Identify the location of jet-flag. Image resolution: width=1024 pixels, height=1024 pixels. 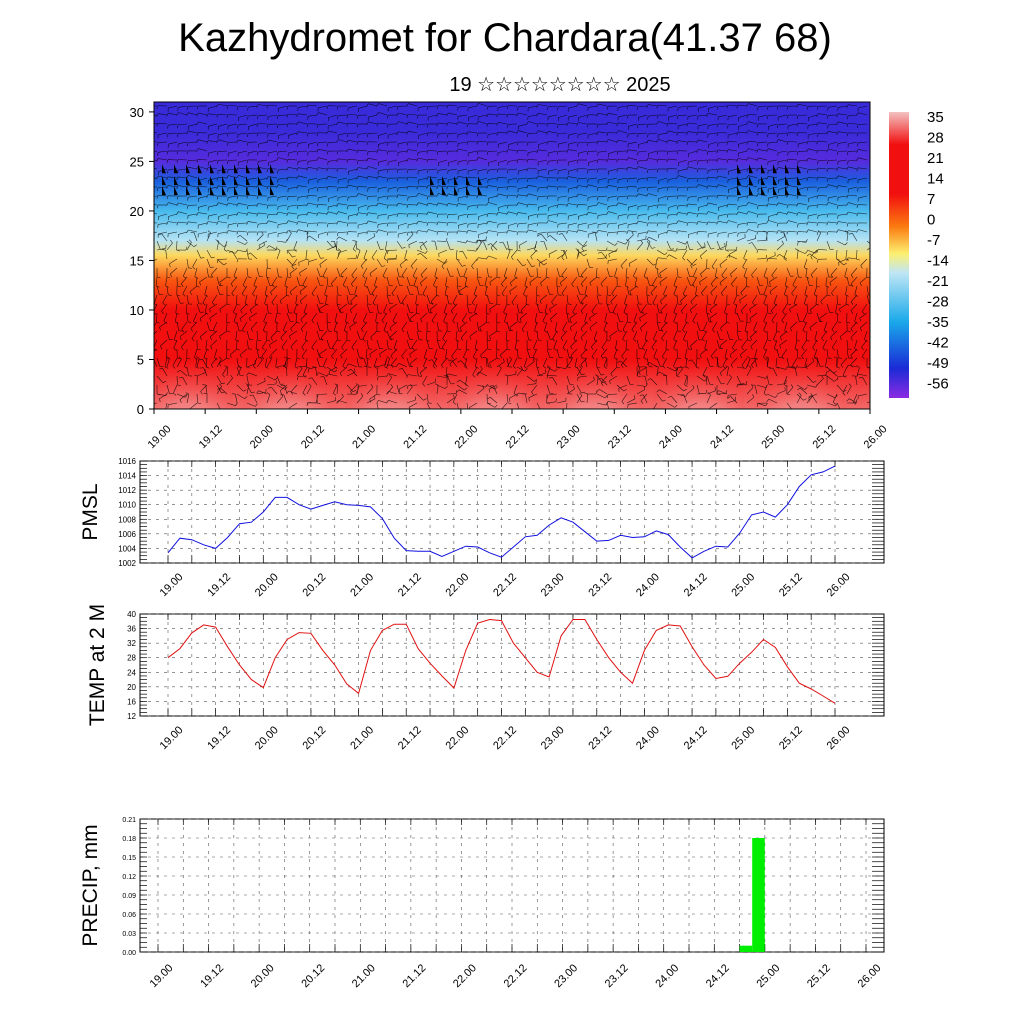
(763, 191).